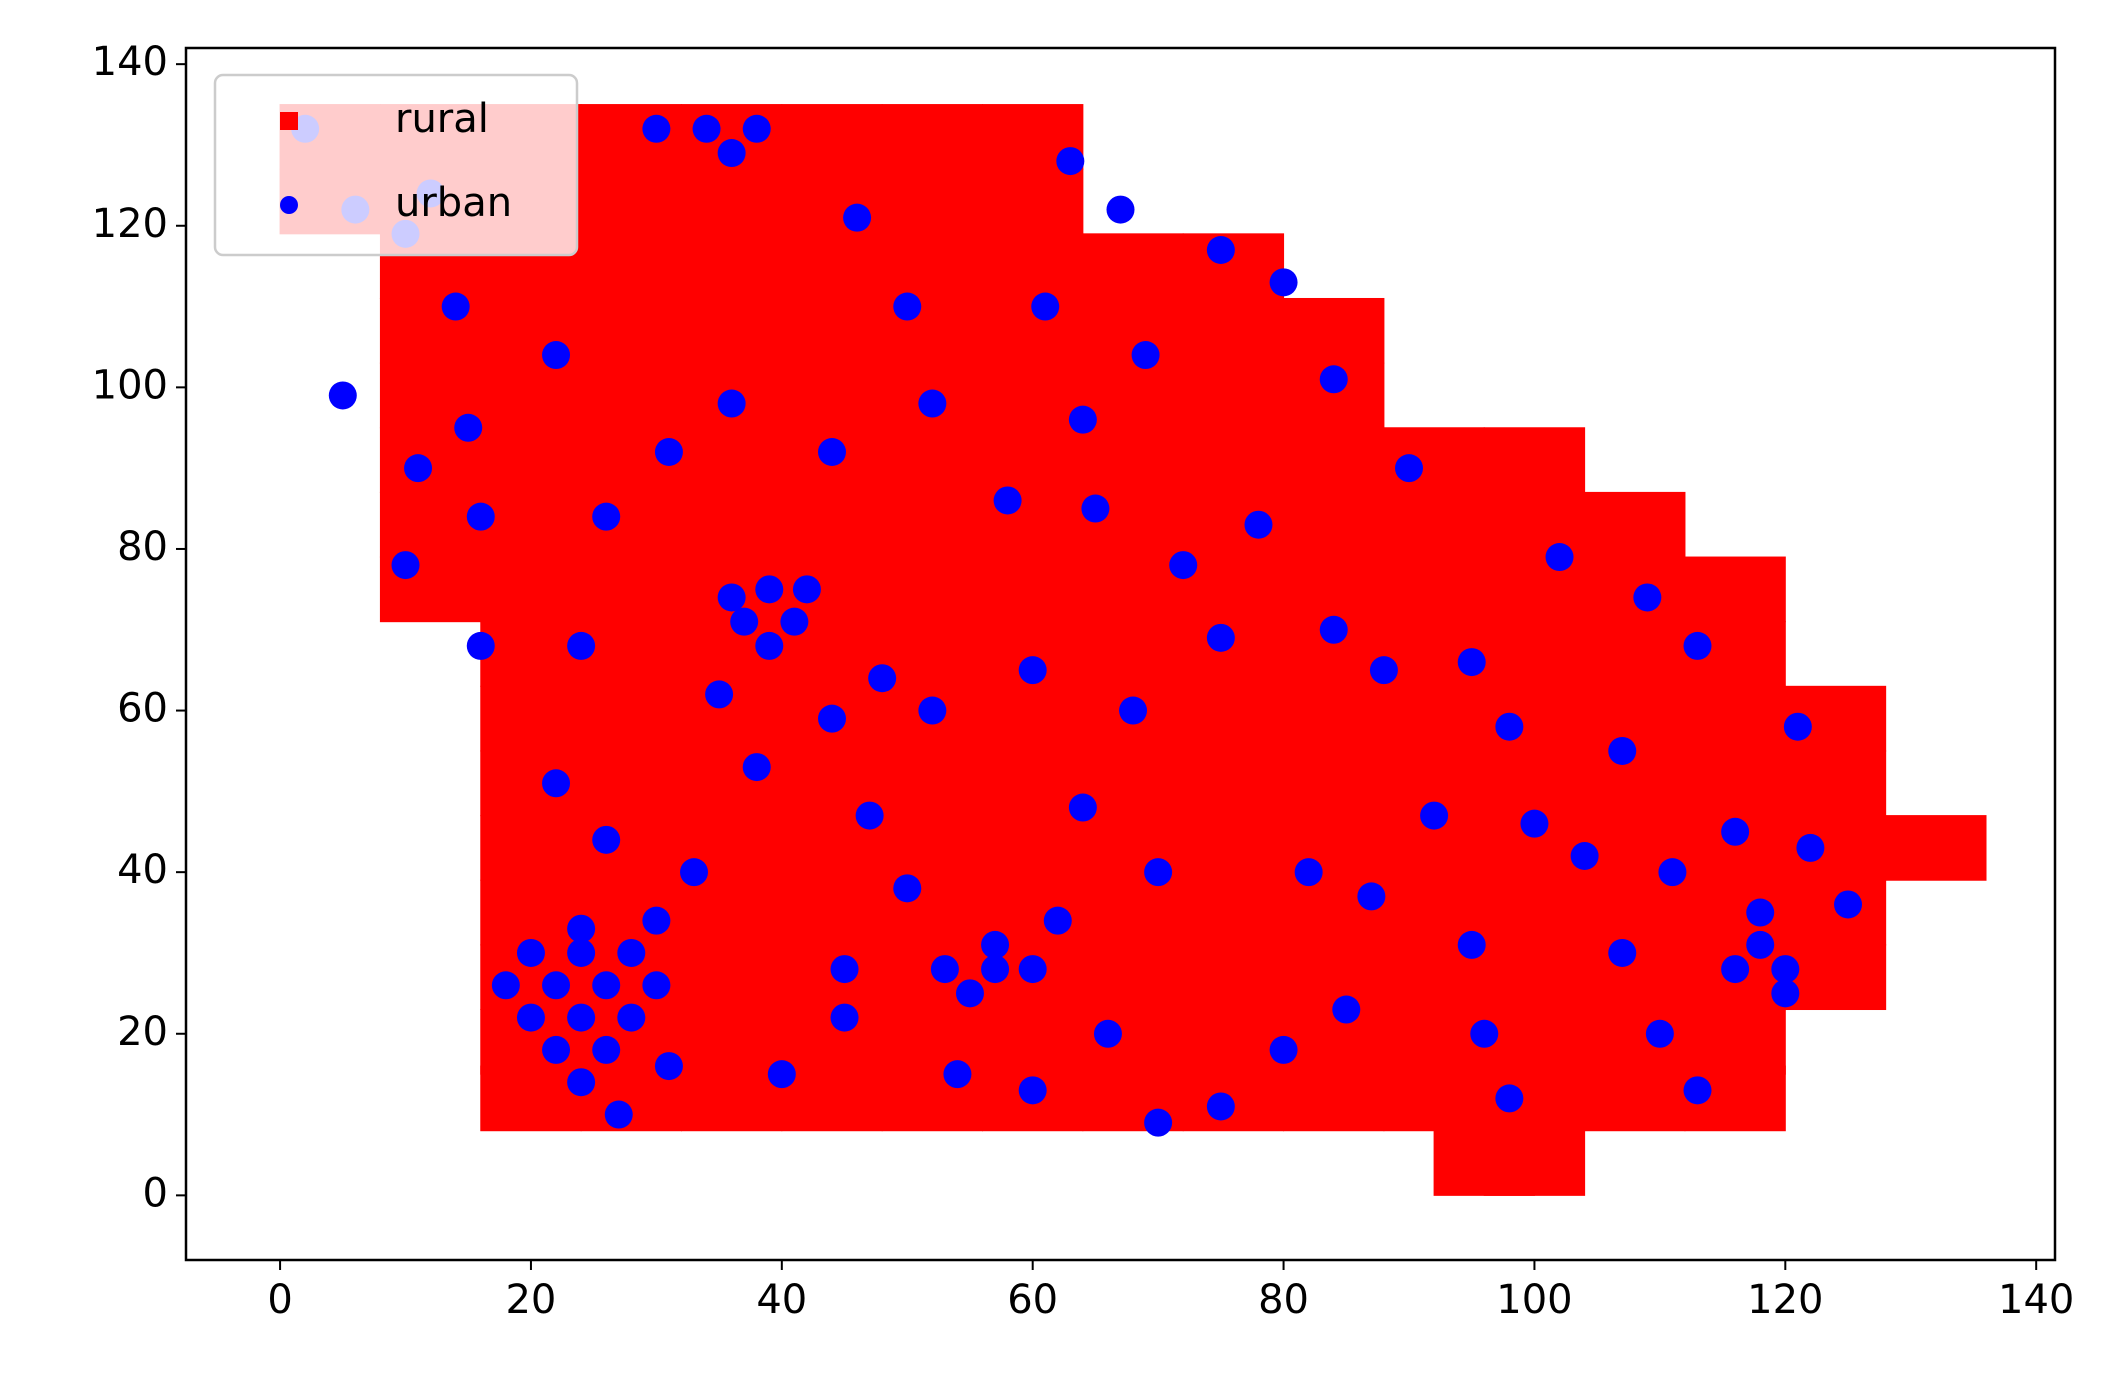 This screenshot has width=2118, height=1390. Describe the element at coordinates (155, 1193) in the screenshot. I see `y-tick-label: 0` at that location.